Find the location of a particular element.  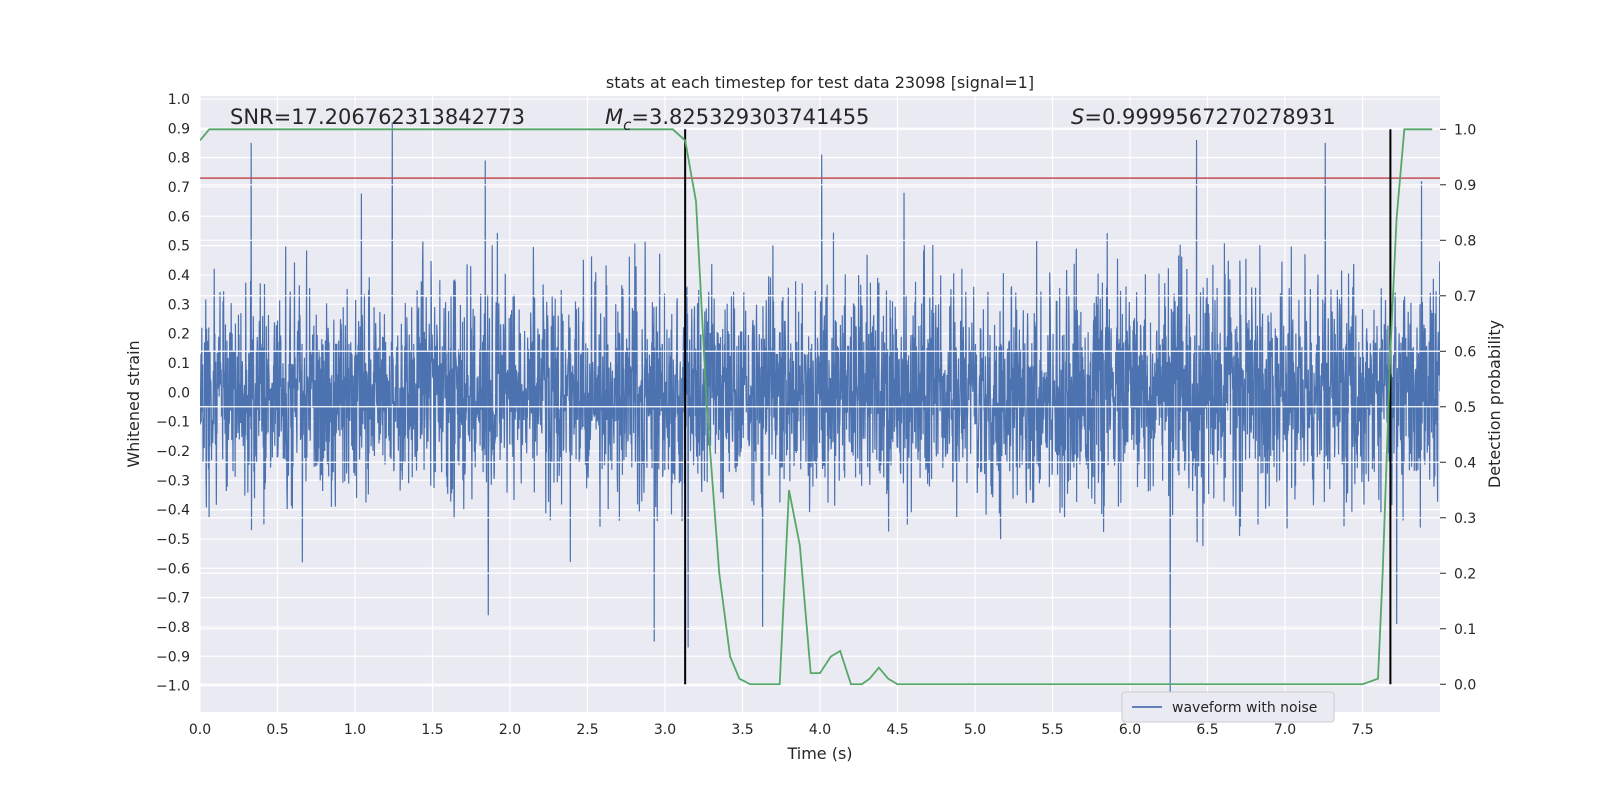

legend-box is located at coordinates (1228, 707).